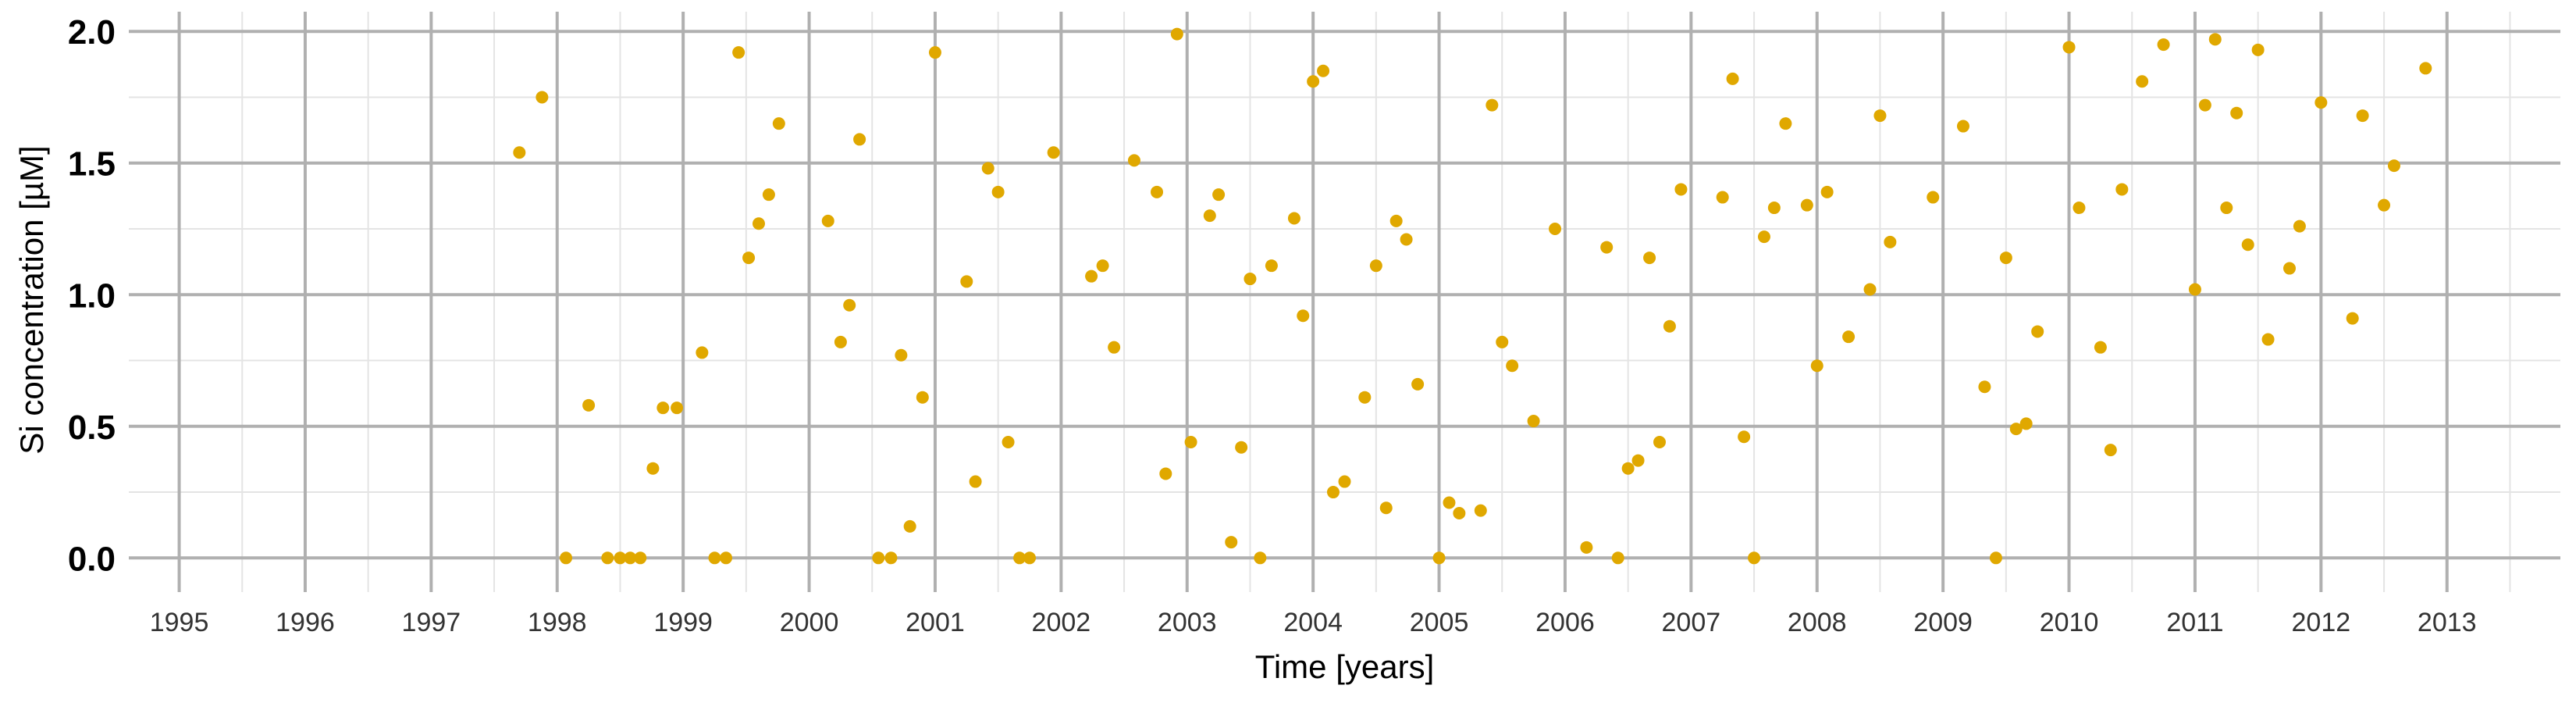 This screenshot has height=703, width=2576. What do you see at coordinates (1943, 622) in the screenshot?
I see `x-tick-label: 2009` at bounding box center [1943, 622].